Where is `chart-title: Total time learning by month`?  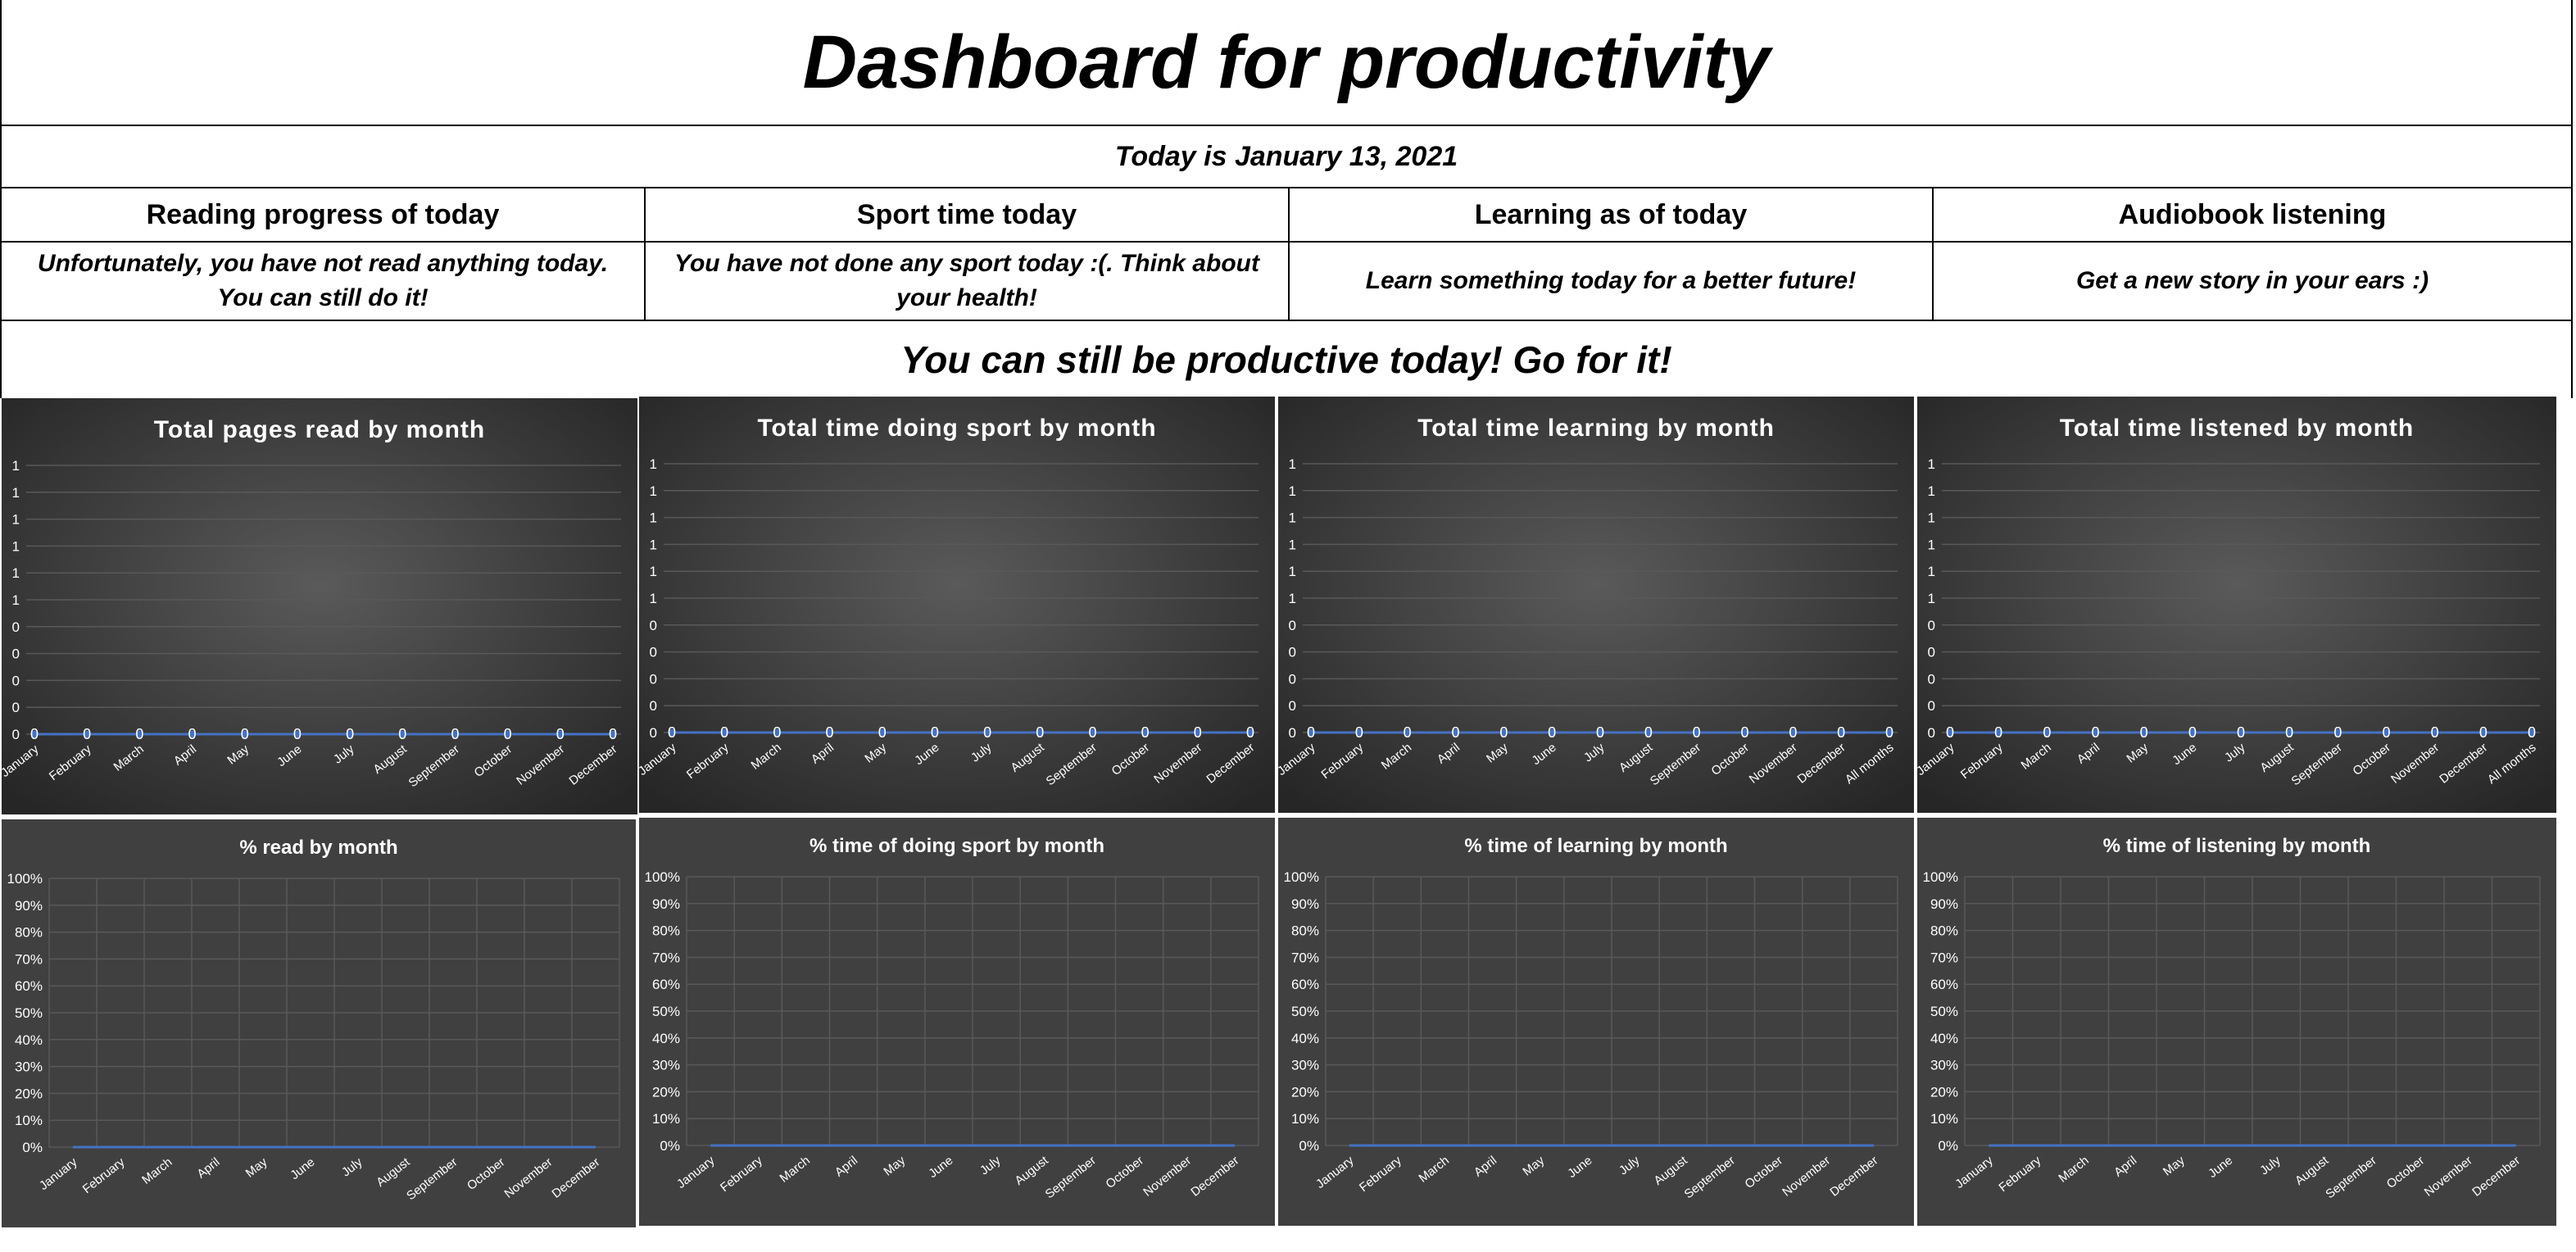 chart-title: Total time learning by month is located at coordinates (1596, 428).